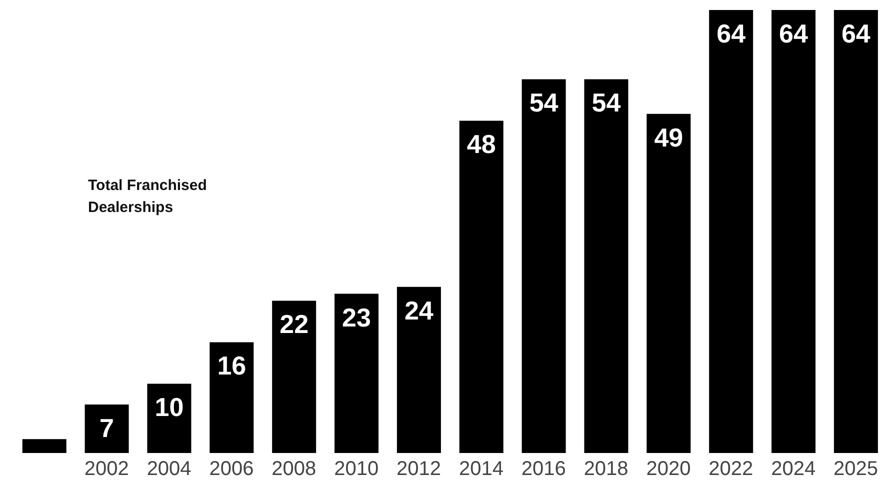 This screenshot has width=887, height=500. Describe the element at coordinates (668, 469) in the screenshot. I see `x-tick-label: 2020` at that location.